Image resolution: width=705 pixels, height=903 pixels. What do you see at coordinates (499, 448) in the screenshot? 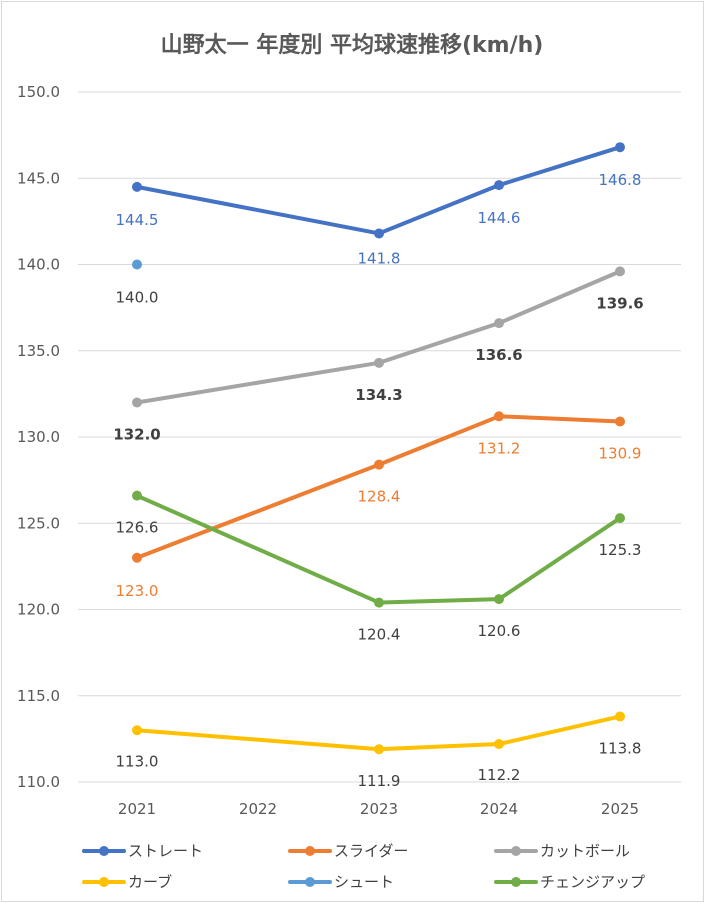
I see `data-label: 131.2` at bounding box center [499, 448].